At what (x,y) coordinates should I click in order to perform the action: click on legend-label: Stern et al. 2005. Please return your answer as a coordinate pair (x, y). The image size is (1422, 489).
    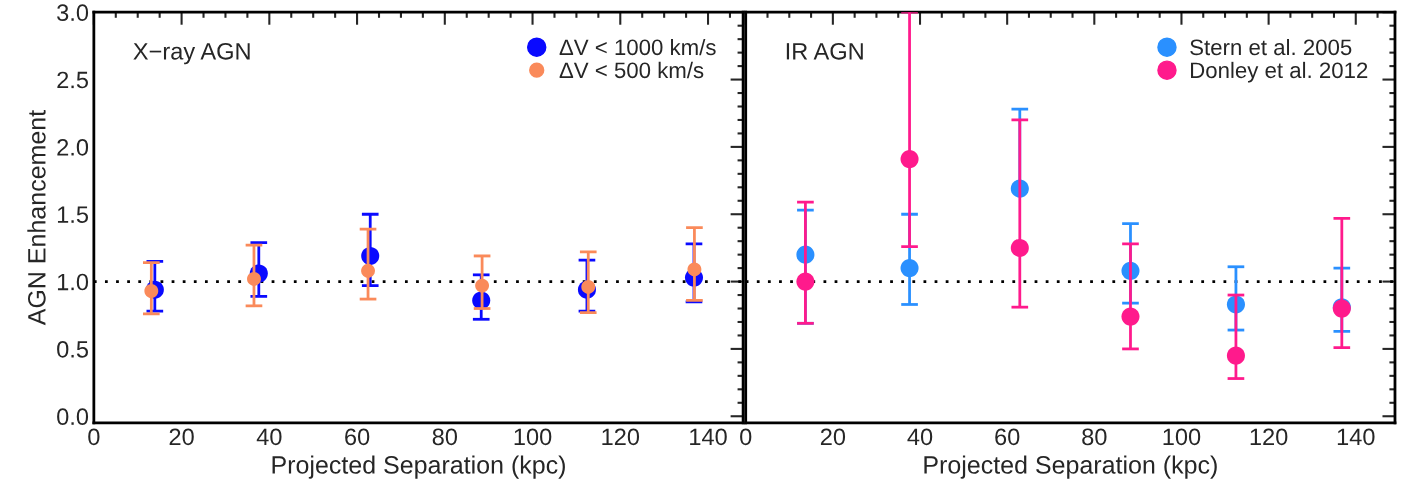
    Looking at the image, I should click on (1271, 47).